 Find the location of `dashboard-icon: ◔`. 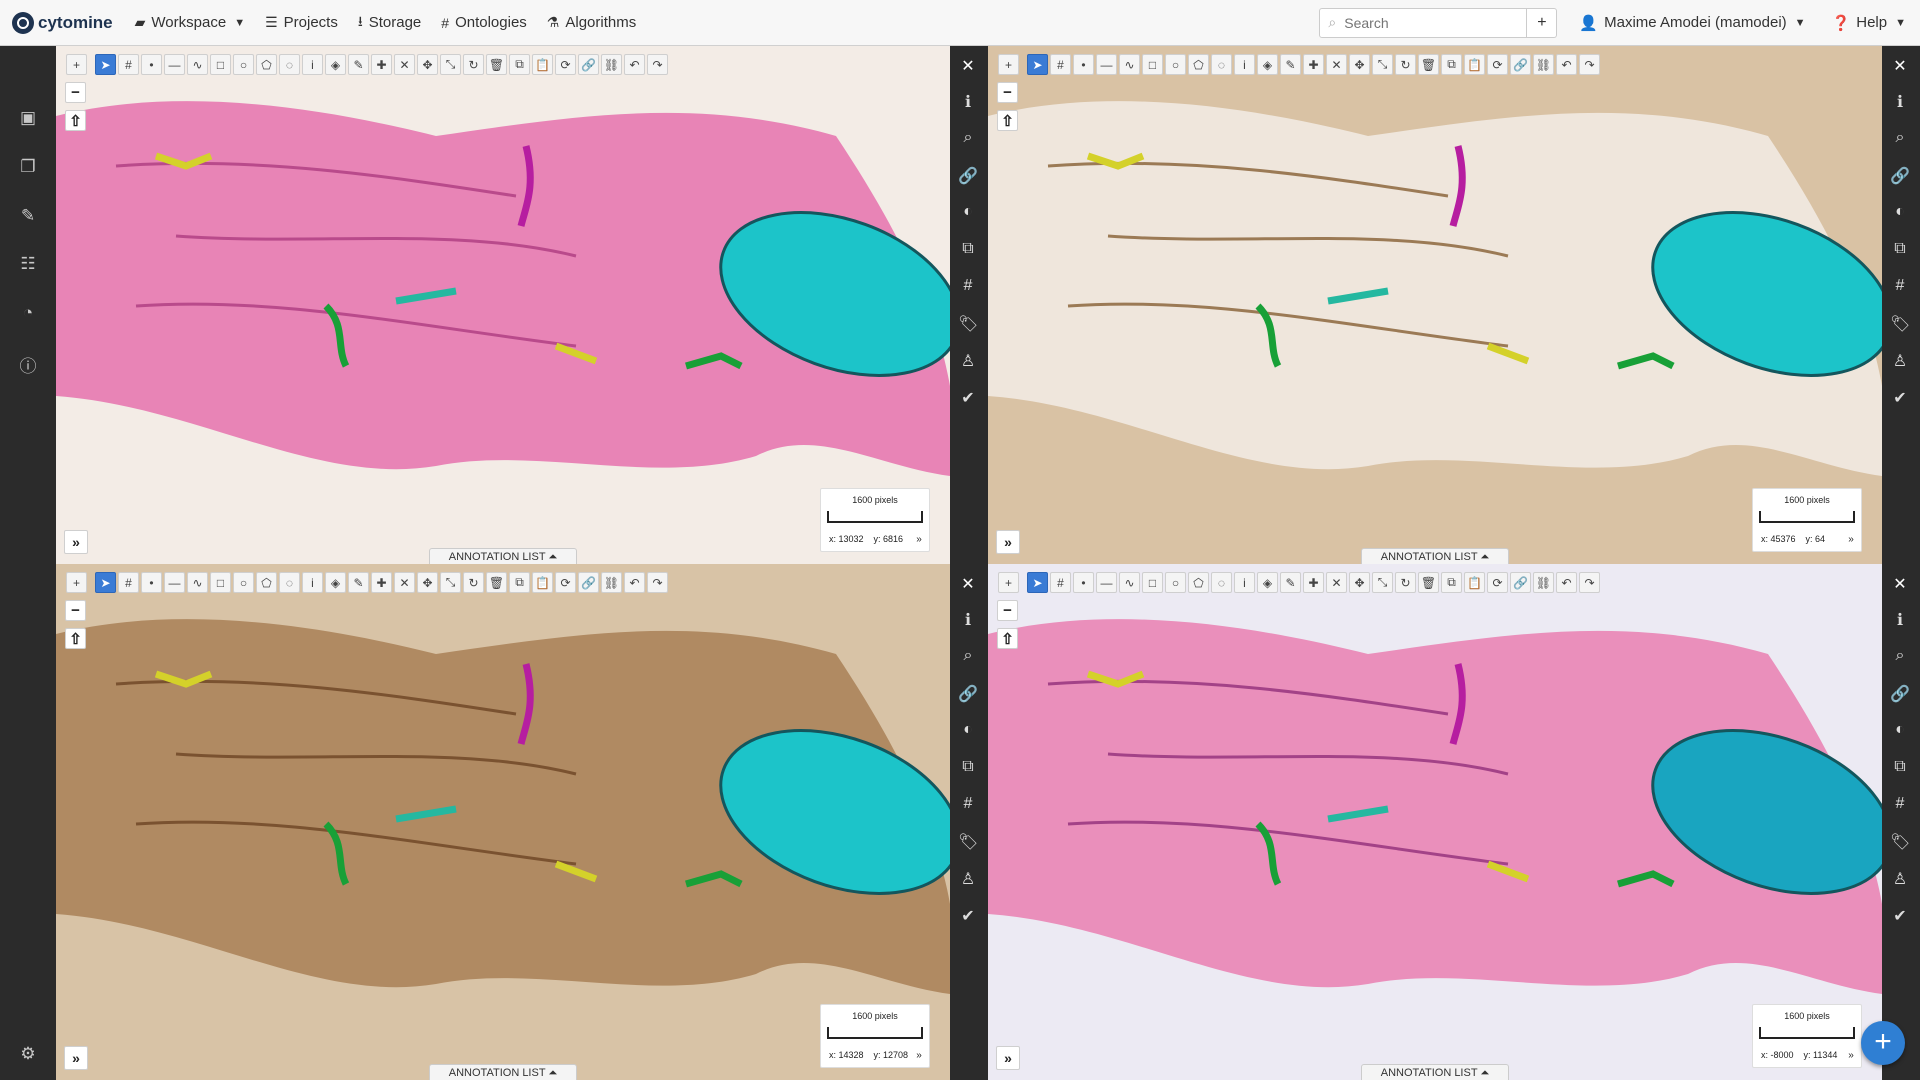

dashboard-icon: ◔ is located at coordinates (28, 312).